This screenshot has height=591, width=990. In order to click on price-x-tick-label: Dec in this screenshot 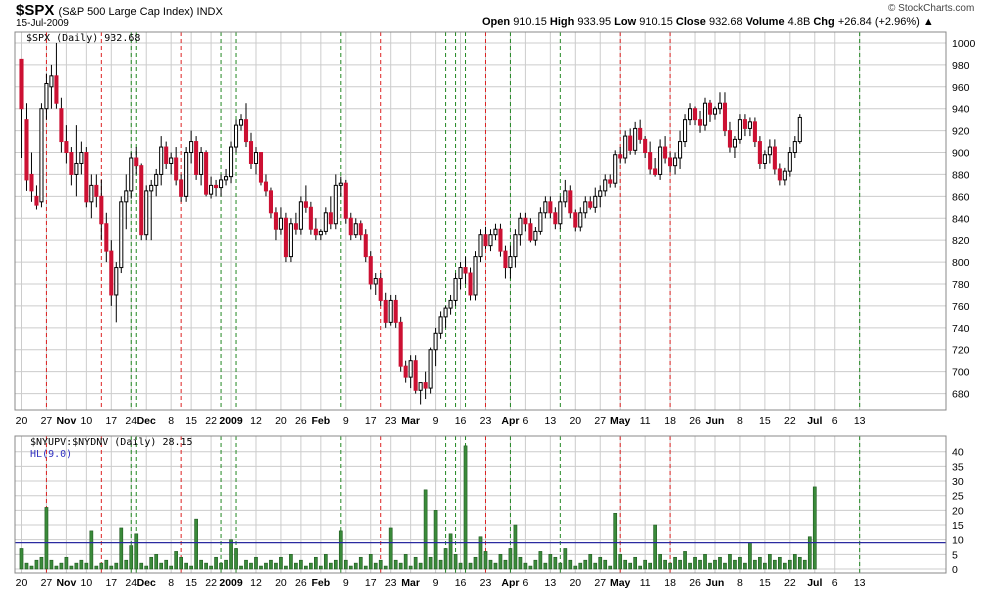, I will do `click(146, 421)`.